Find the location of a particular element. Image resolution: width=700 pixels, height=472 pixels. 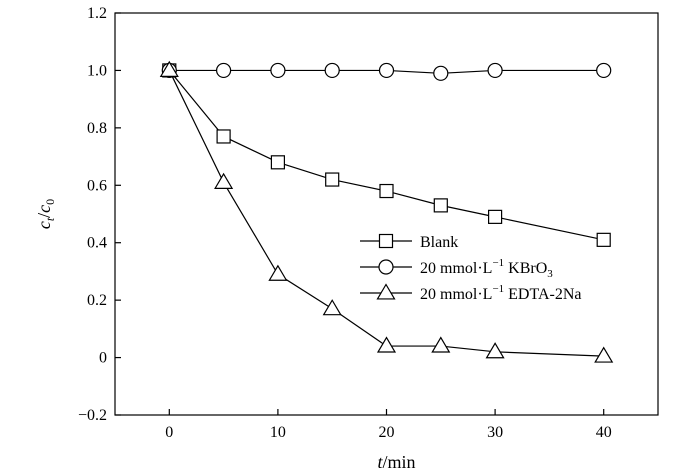

y-axis-label: ct/c0 is located at coordinates (45, 214).